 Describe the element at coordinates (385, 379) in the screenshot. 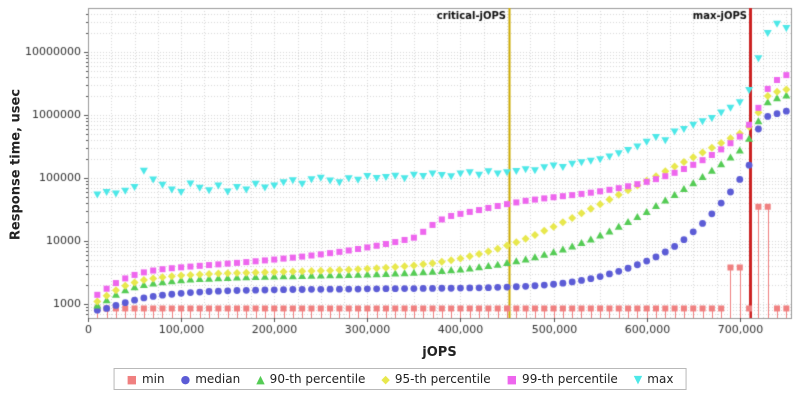

I see `legend-marker-95th-diamond-icon: ◆` at that location.